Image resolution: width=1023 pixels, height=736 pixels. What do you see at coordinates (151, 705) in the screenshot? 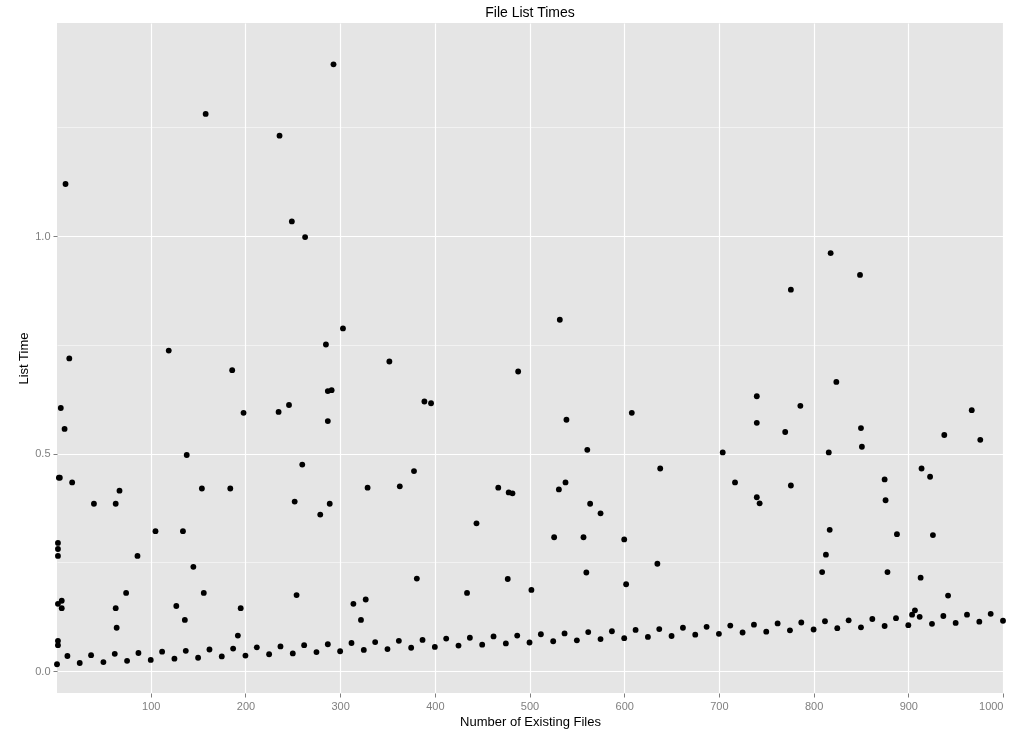
I see `x-tick-label: 100` at bounding box center [151, 705].